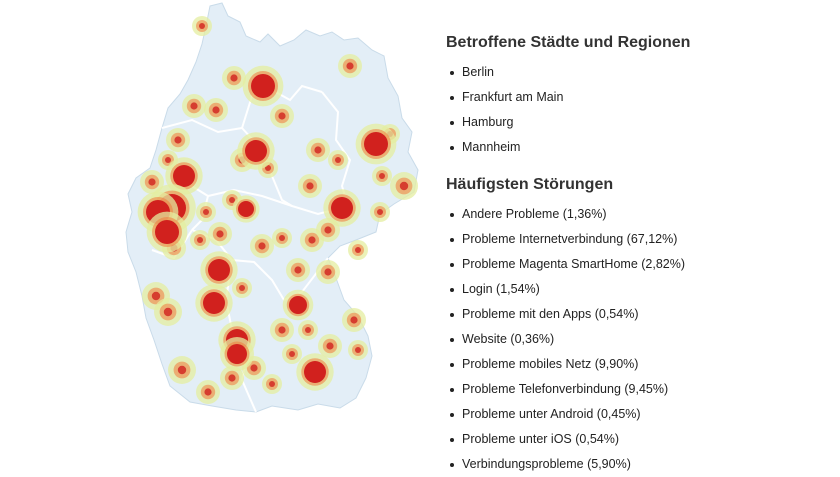 Image resolution: width=840 pixels, height=477 pixels. Describe the element at coordinates (636, 289) in the screenshot. I see `problem-list-item: Login (1,54%)` at that location.